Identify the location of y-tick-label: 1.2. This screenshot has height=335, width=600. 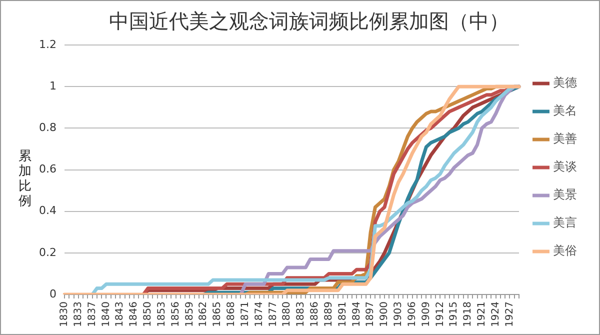
(47, 44).